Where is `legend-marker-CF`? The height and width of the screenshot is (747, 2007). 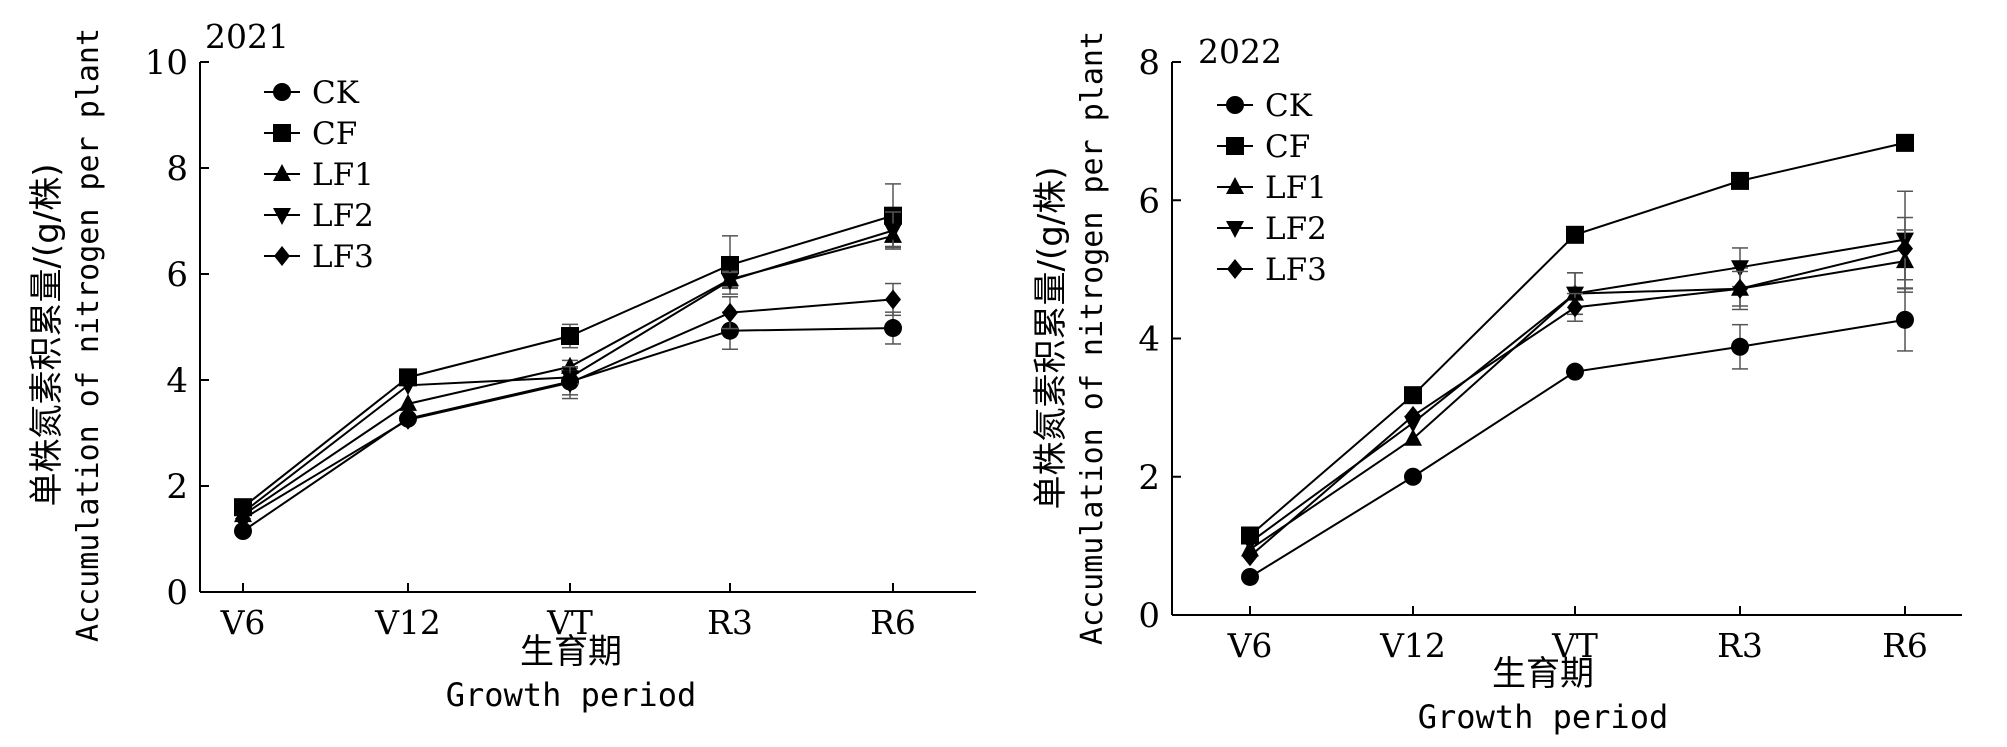
legend-marker-CF is located at coordinates (282, 133).